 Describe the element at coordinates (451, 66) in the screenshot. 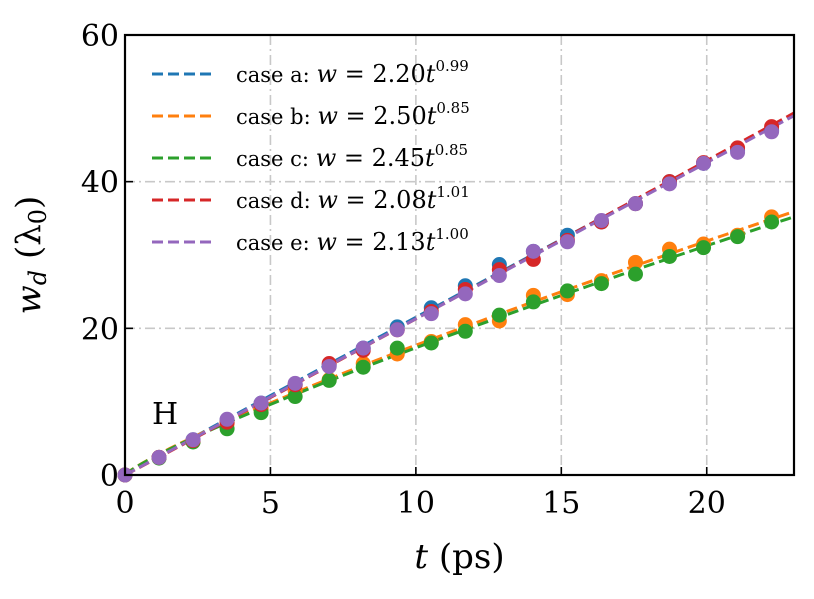

I see `legend-exp: 0.99` at that location.